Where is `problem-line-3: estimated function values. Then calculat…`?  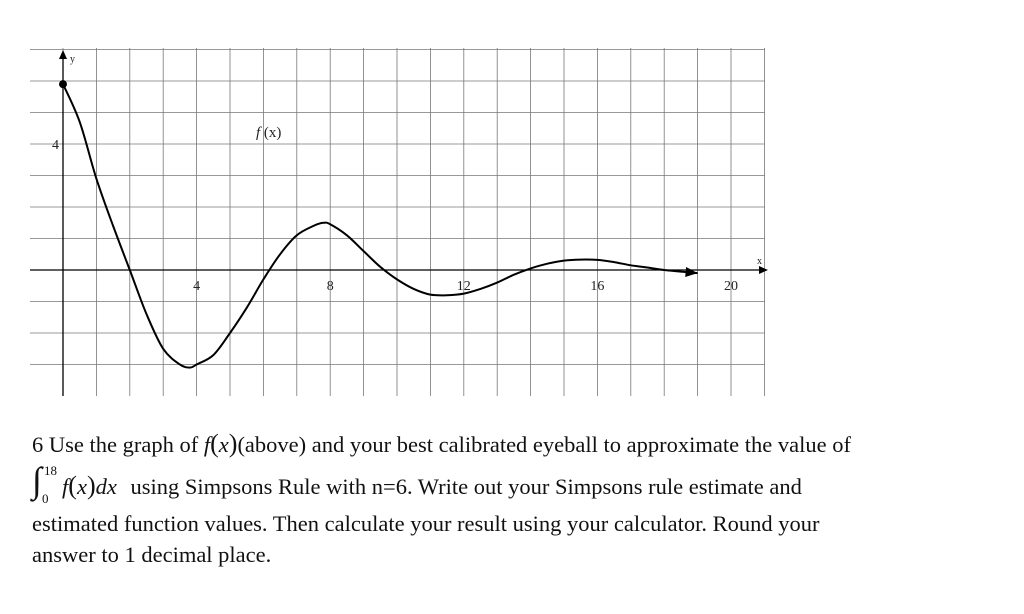
problem-line-3: estimated function values. Then calculat… is located at coordinates (426, 523).